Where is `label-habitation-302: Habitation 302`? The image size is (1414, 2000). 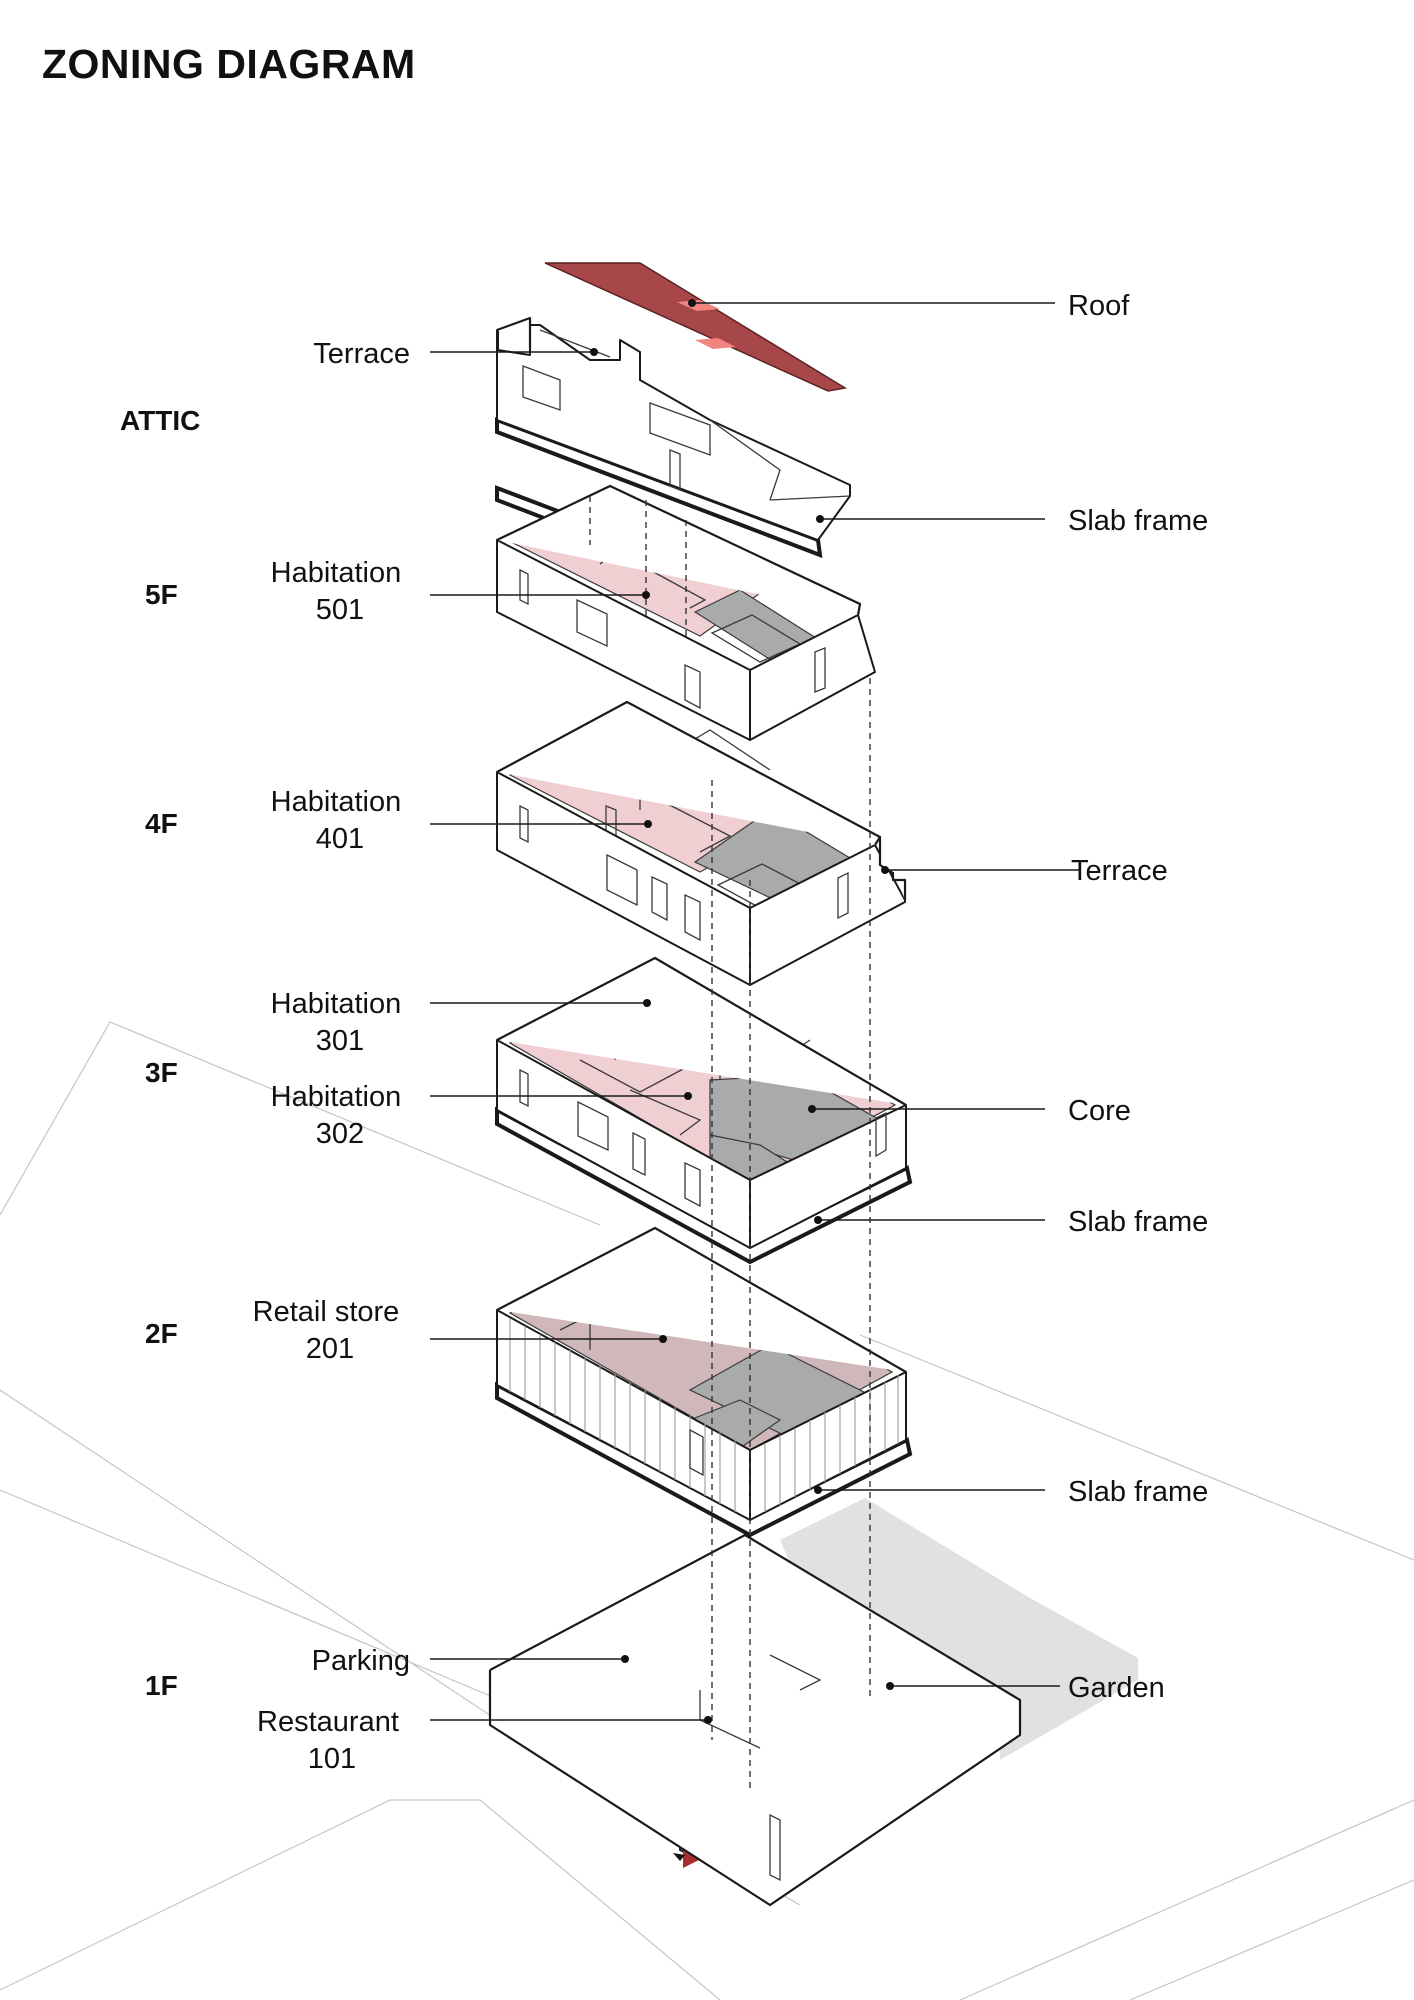
label-habitation-302: Habitation 302 is located at coordinates (340, 1115).